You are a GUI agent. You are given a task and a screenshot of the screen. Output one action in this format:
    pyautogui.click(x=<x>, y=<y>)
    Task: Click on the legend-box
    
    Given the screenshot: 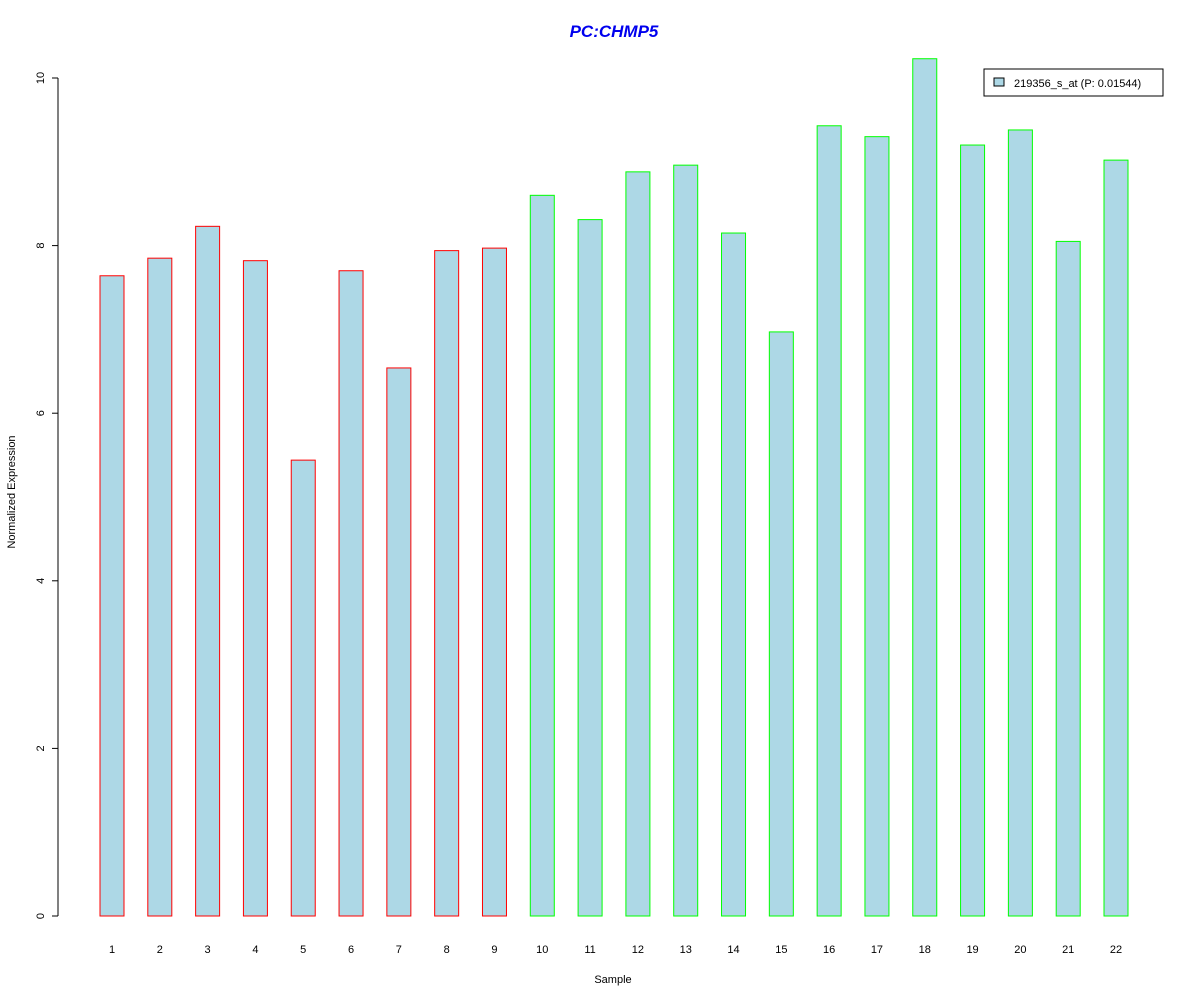 What is the action you would take?
    pyautogui.click(x=1073, y=82)
    